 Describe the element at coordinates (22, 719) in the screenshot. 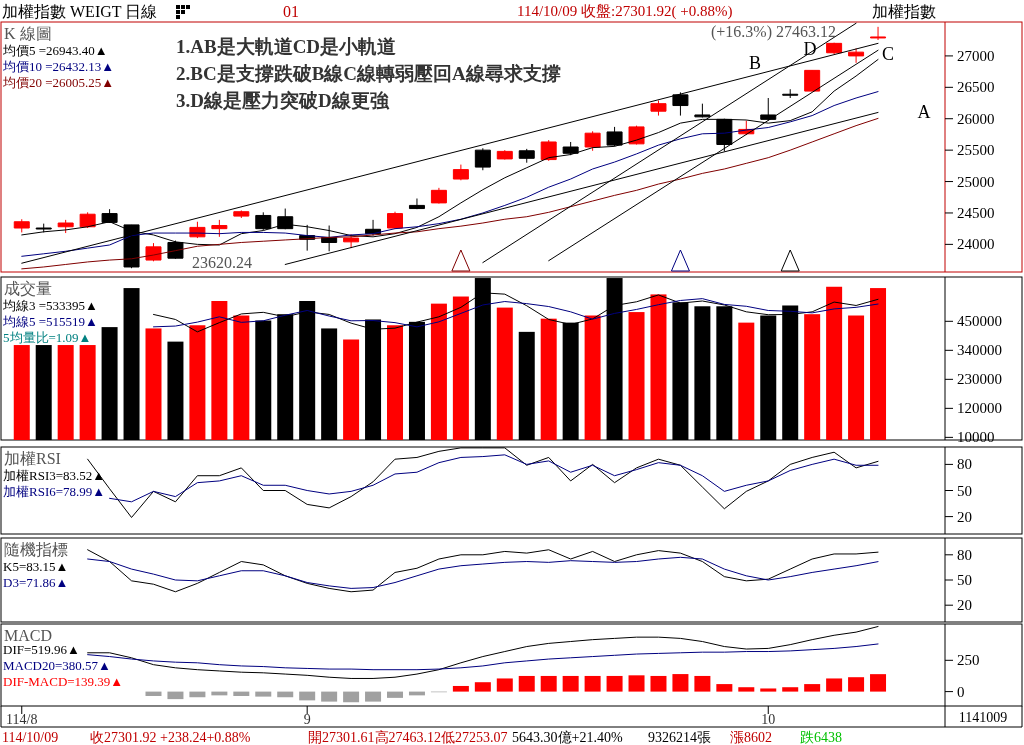

I see `x-tick-label: 114/8` at that location.